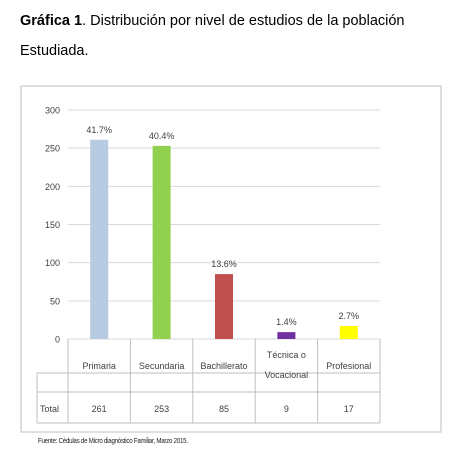 The image size is (464, 469). What do you see at coordinates (52, 149) in the screenshot?
I see `y-tick-label: 250` at bounding box center [52, 149].